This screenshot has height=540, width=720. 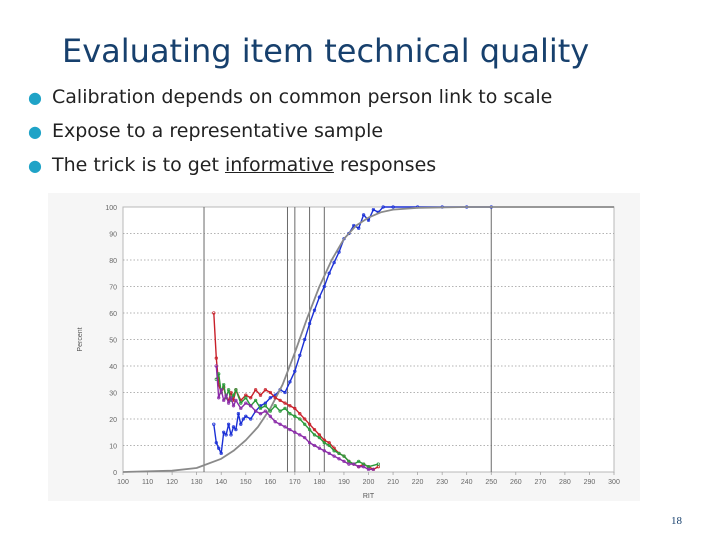 I want to click on x-tick-label: 170, so click(x=295, y=482).